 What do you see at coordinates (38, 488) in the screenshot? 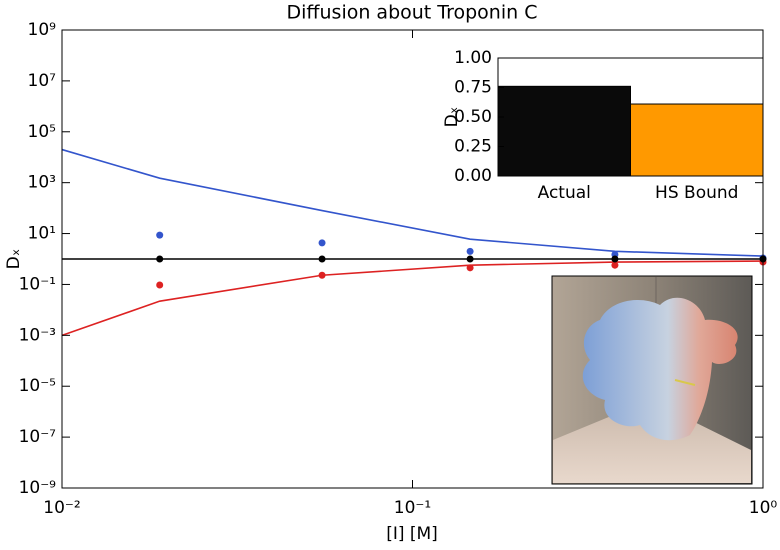
I see `y-tick-label: 10⁻⁹` at bounding box center [38, 488].